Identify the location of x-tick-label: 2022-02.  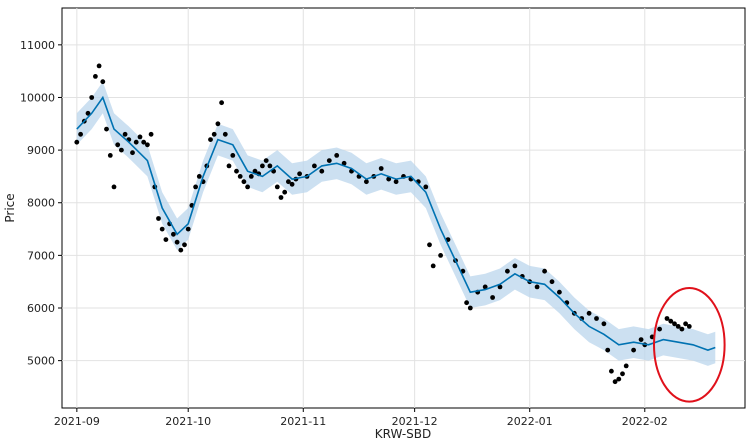
(645, 421).